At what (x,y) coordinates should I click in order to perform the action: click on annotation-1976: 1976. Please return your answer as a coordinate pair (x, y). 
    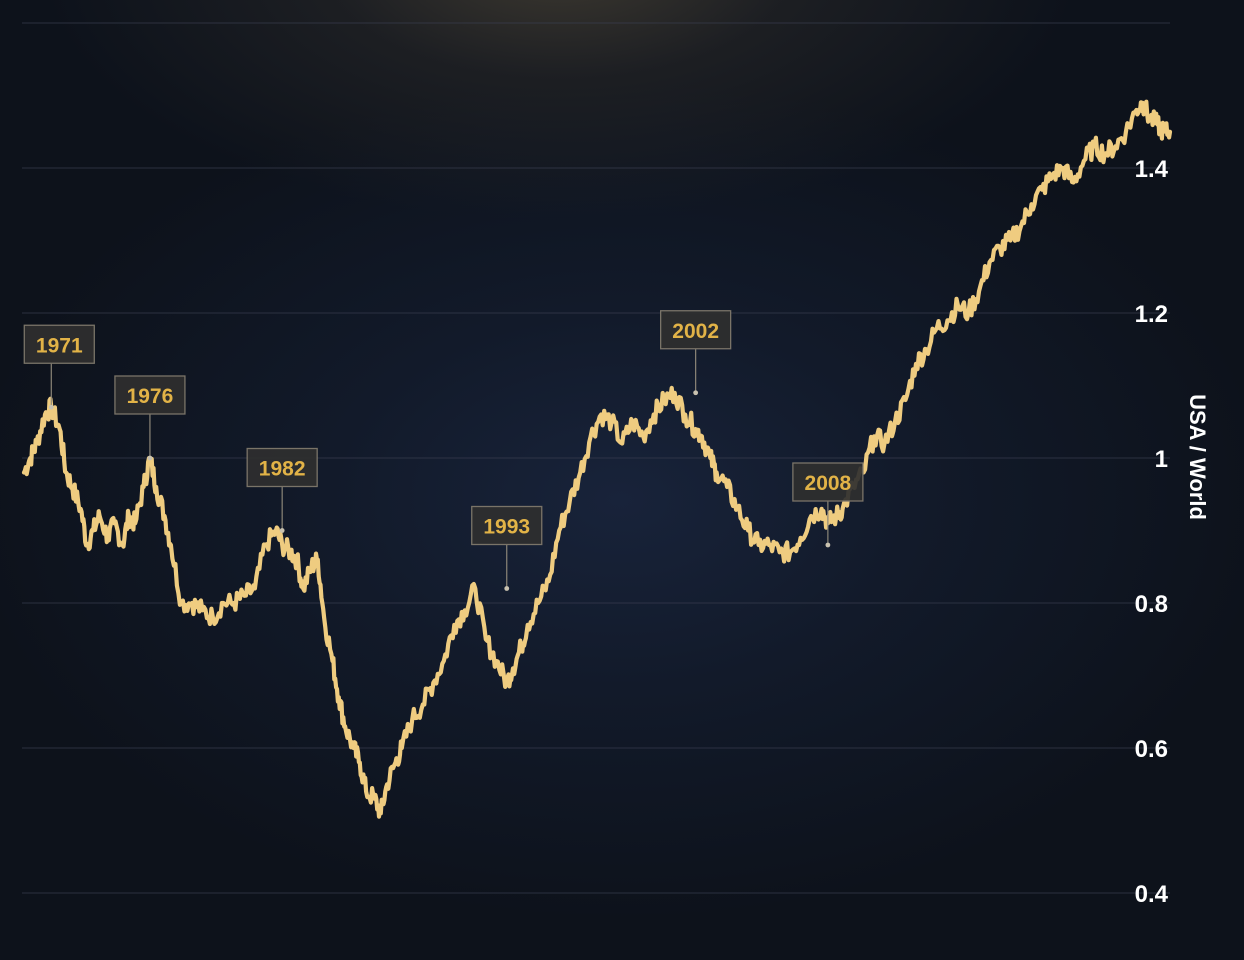
    Looking at the image, I should click on (150, 418).